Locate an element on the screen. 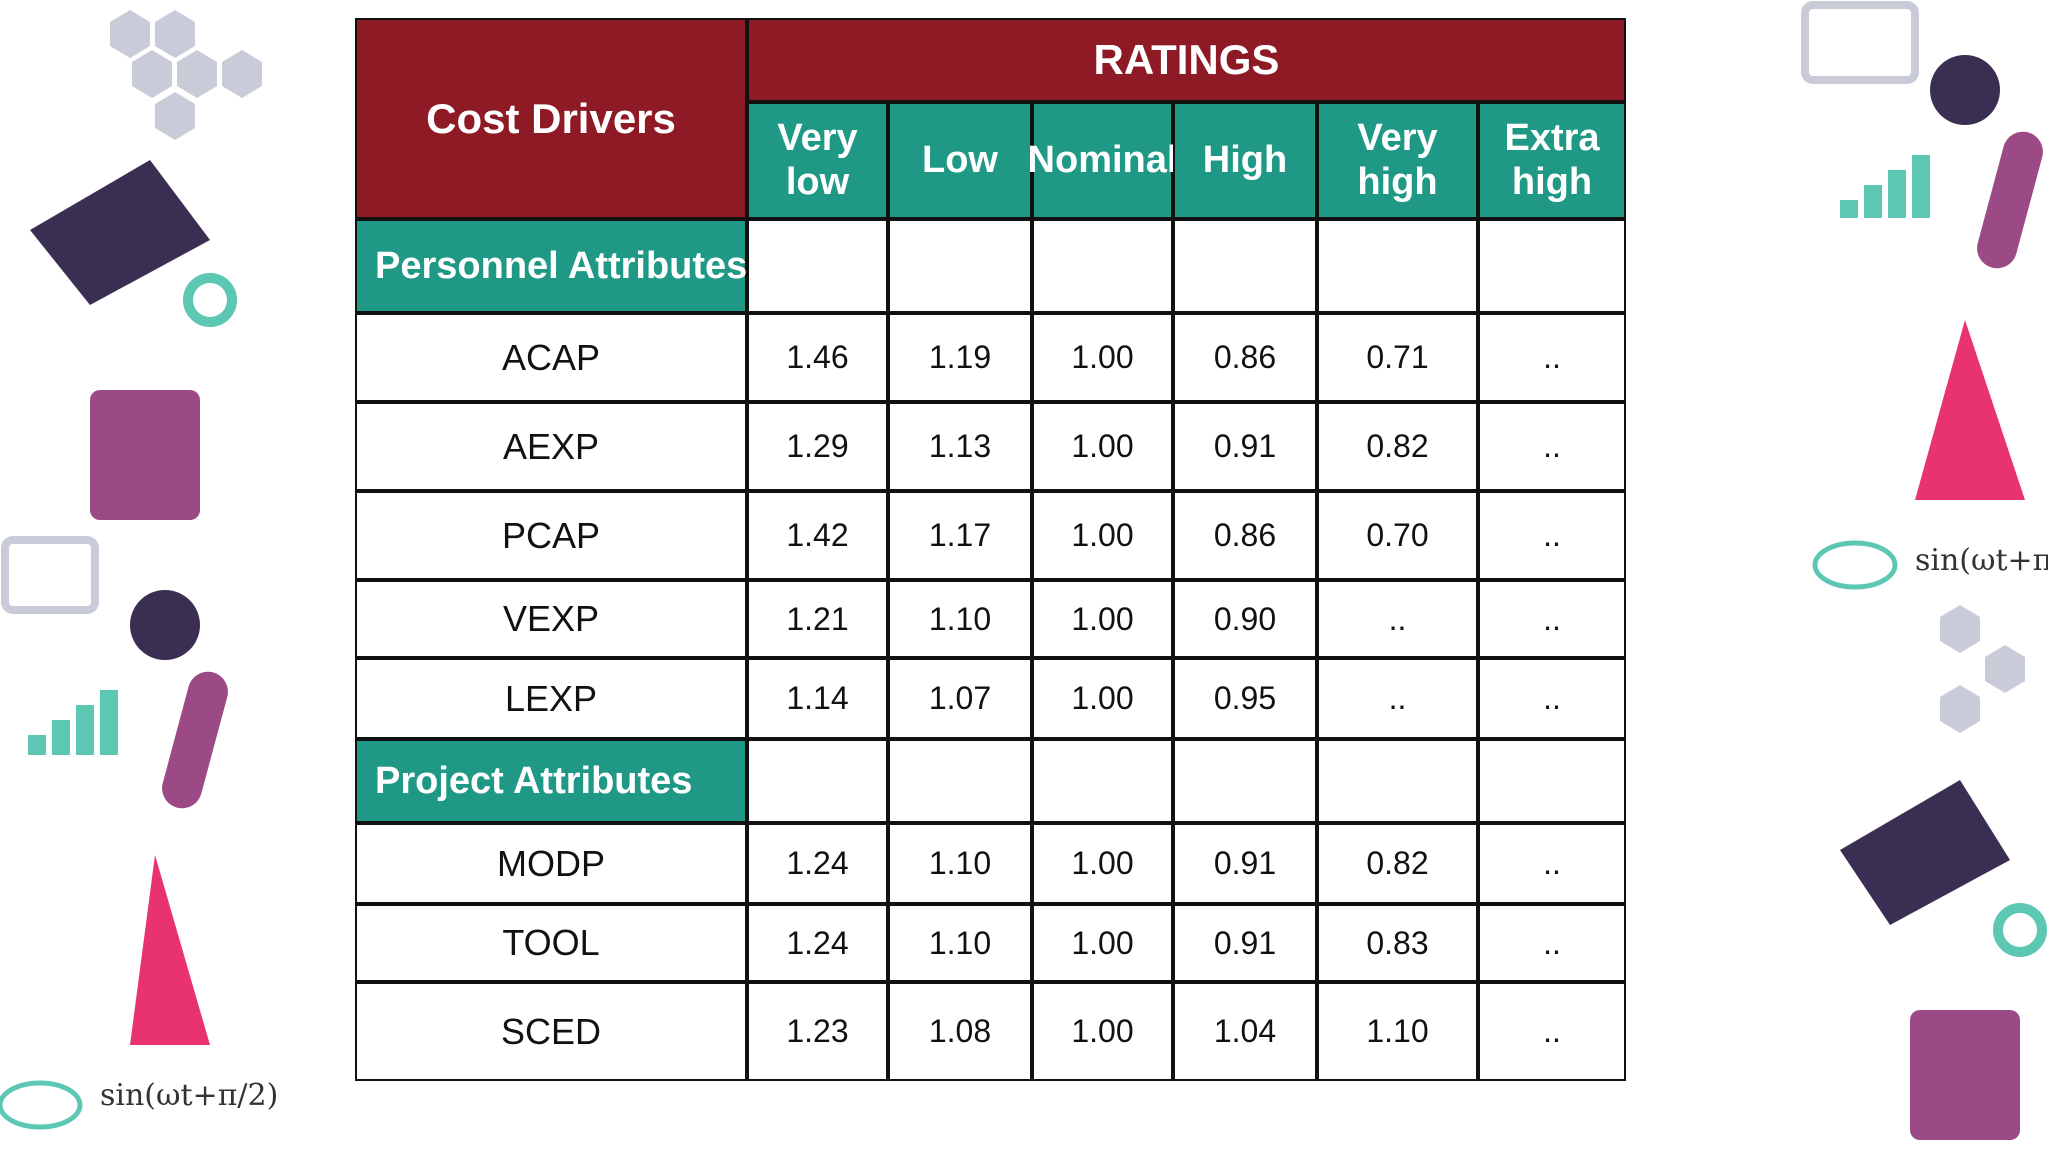  test-tube is located at coordinates (195, 740).